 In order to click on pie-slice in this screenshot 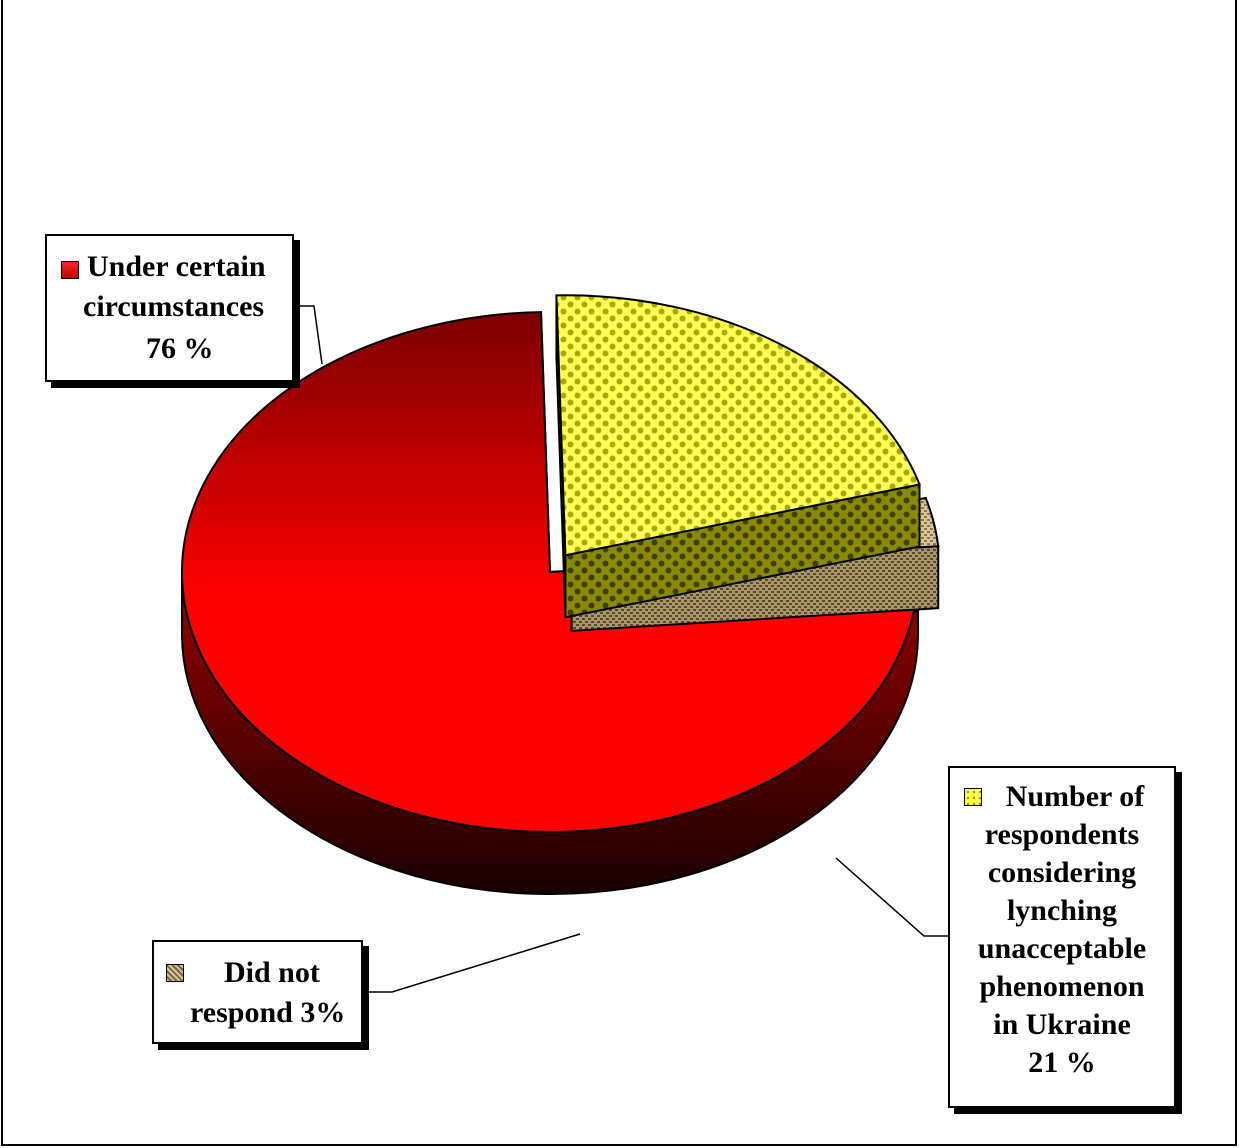, I will do `click(738, 456)`.